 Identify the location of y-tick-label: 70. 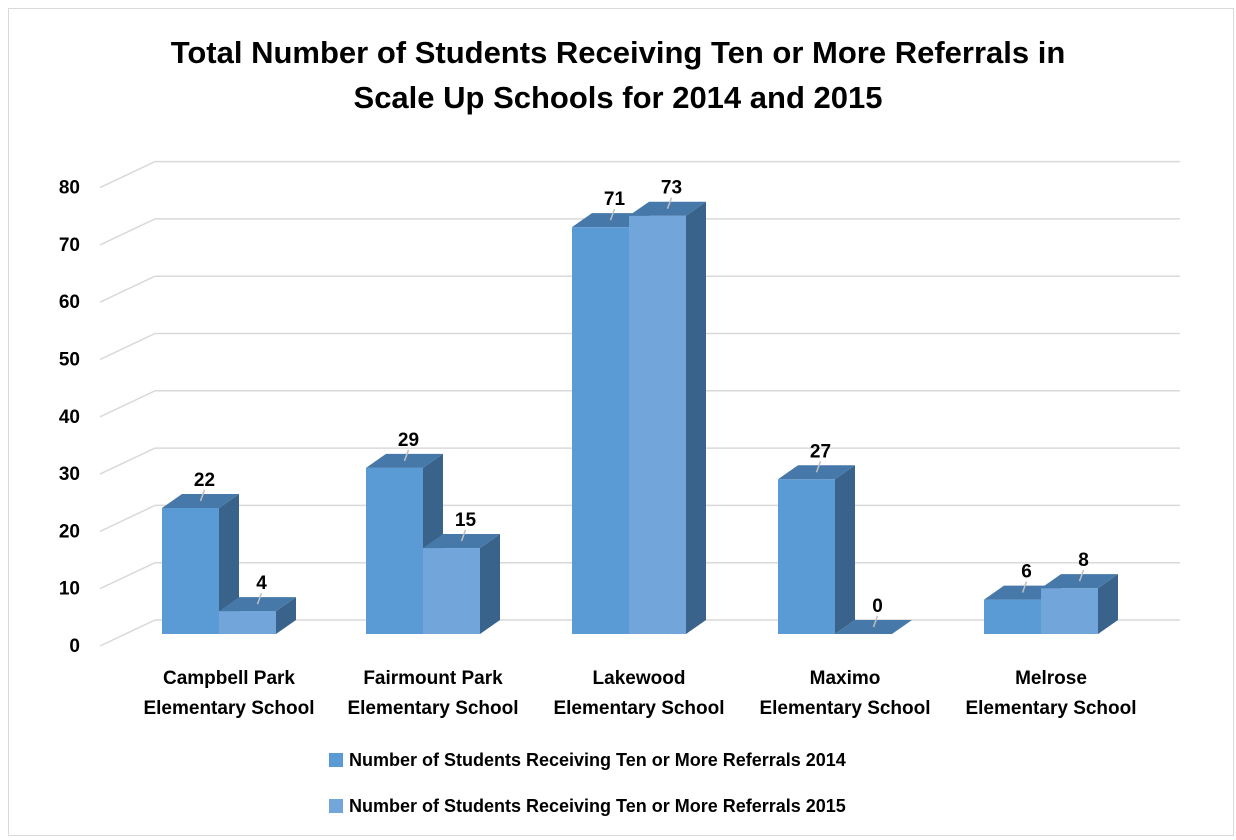
(69, 245).